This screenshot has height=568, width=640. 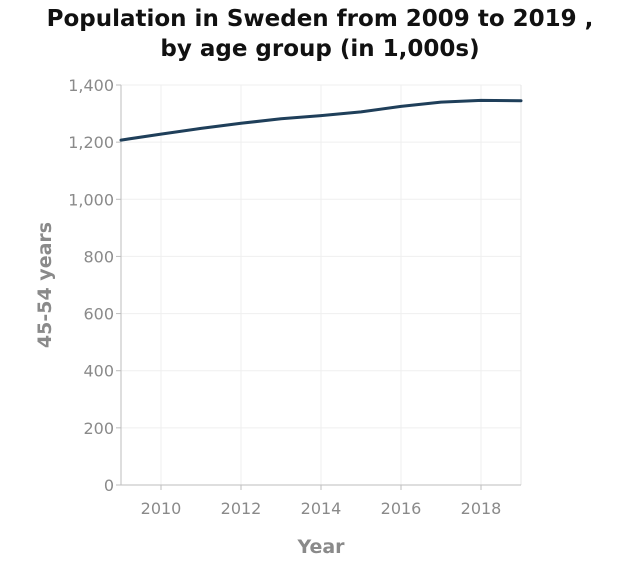 I want to click on y-tick-label-3: 600, so click(x=98, y=314).